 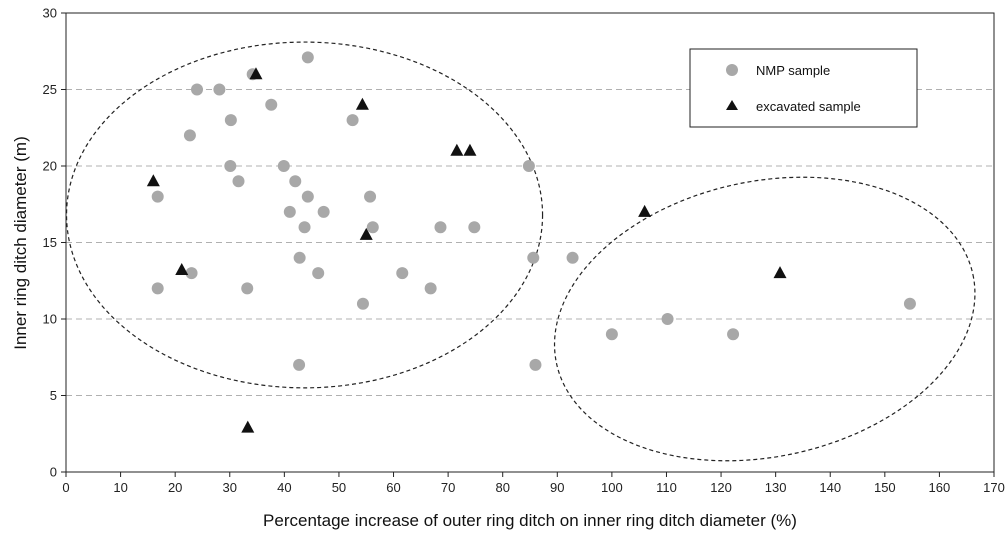 I want to click on x-tick-label-0: 0, so click(x=65, y=487).